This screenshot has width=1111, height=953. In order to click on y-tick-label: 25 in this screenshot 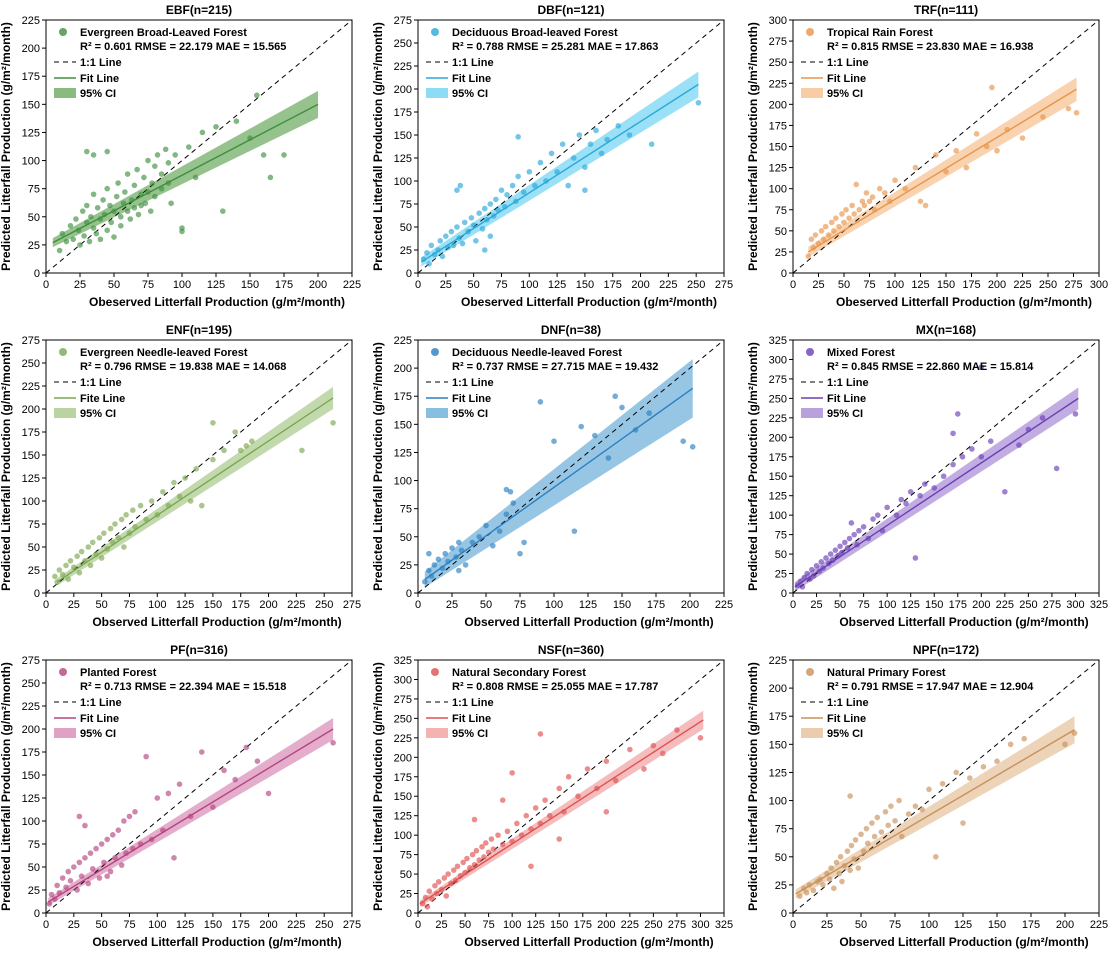, I will do `click(34, 246)`.